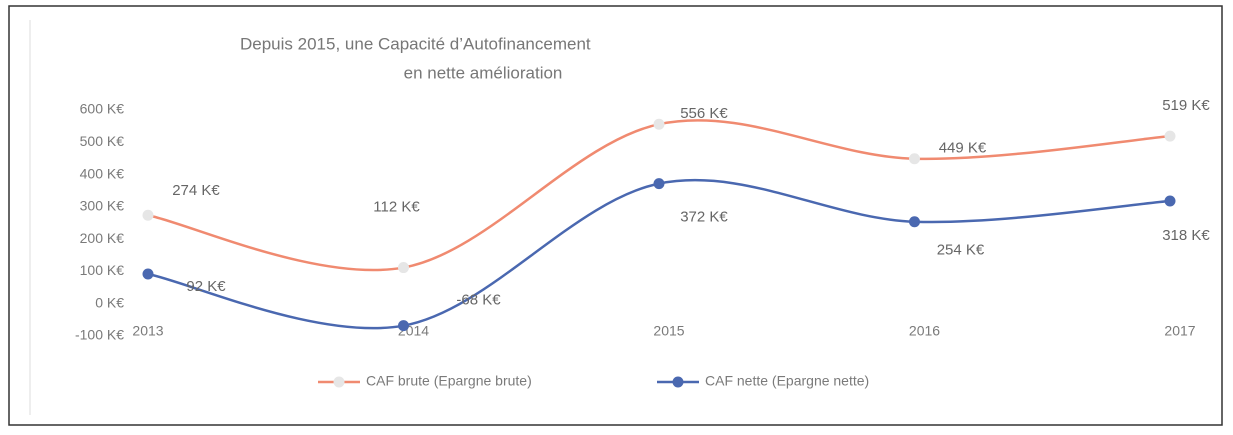  I want to click on y-tick-label: 400 K€, so click(102, 173).